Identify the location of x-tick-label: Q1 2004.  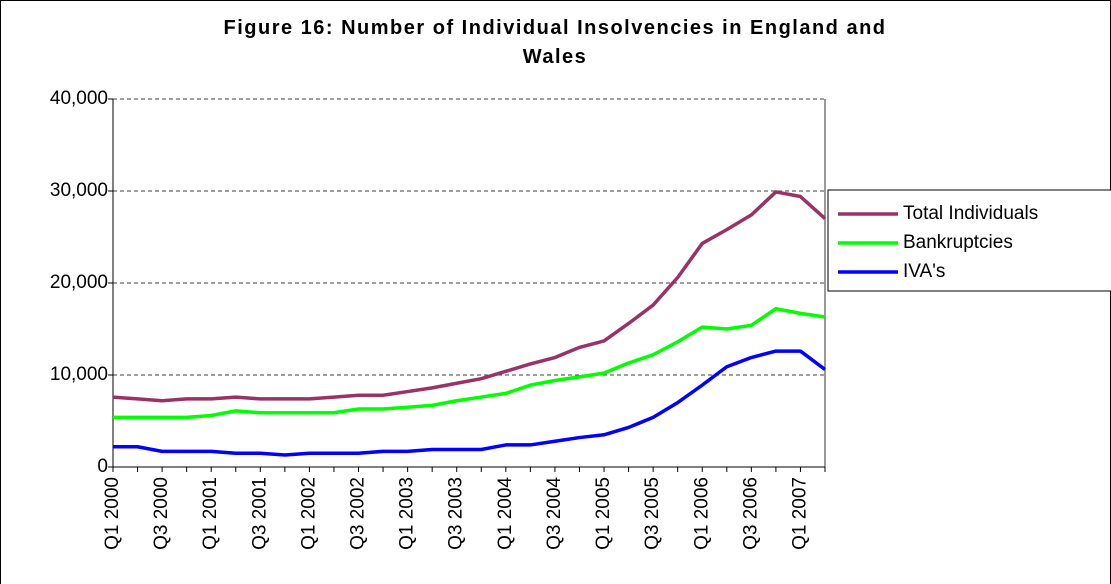
(505, 513).